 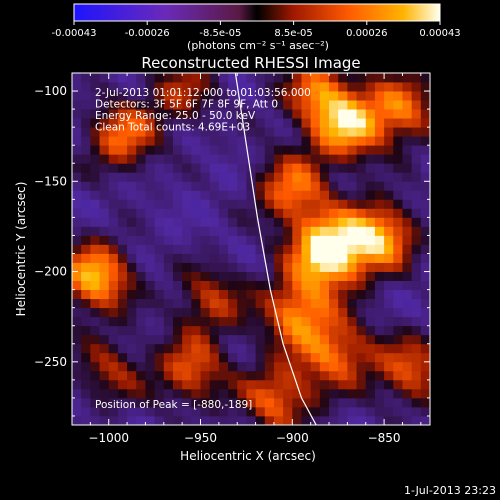 I want to click on colorbar-tick-label: 0.00026, so click(x=366, y=33).